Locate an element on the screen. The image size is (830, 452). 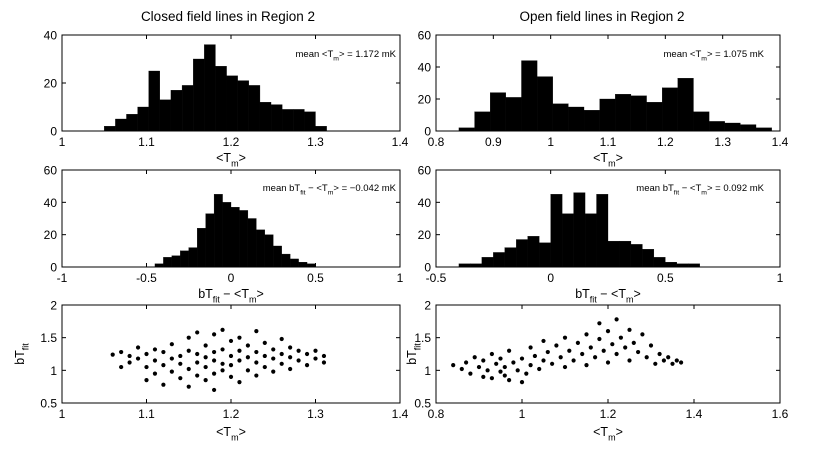
y-axis-label-group: bTfit is located at coordinates (21, 354).